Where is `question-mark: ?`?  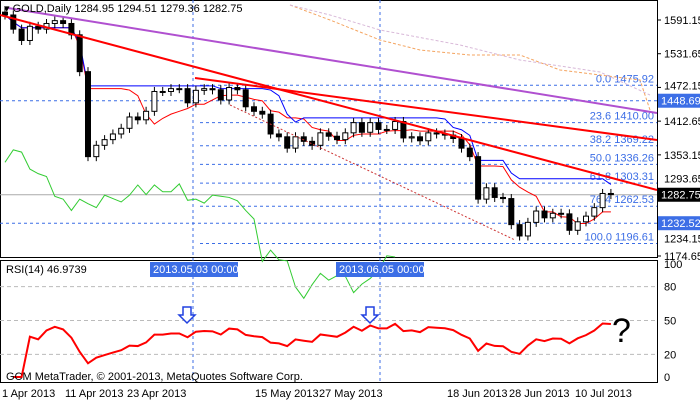 question-mark: ? is located at coordinates (621, 331).